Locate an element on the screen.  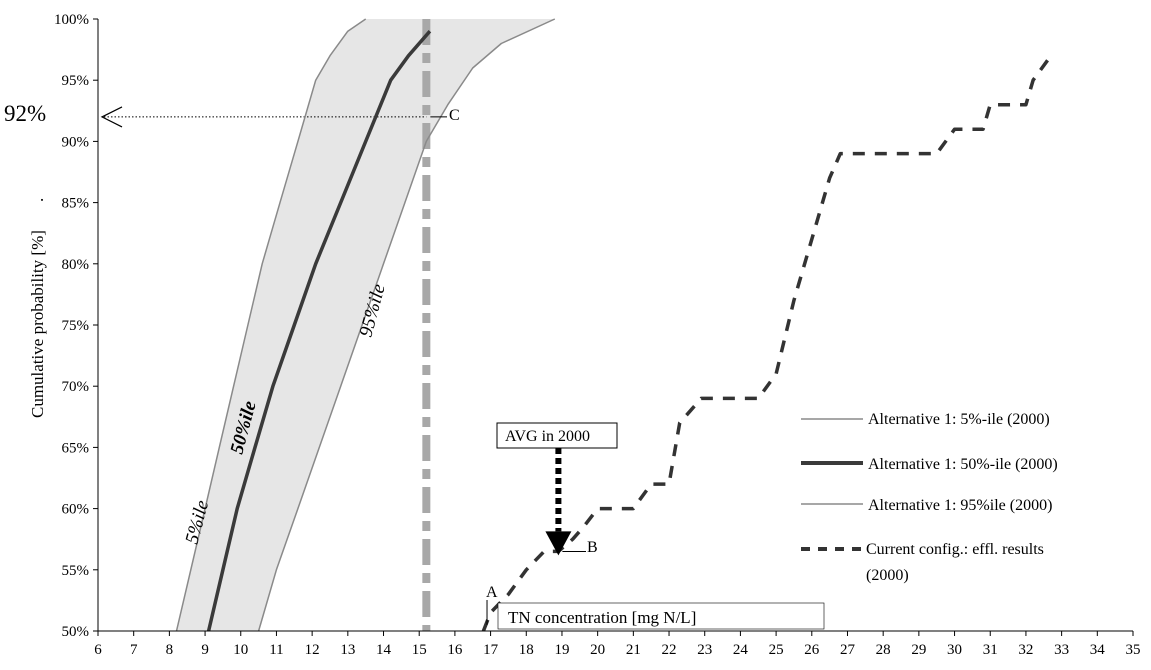
x-tick-label: 29 is located at coordinates (918, 650).